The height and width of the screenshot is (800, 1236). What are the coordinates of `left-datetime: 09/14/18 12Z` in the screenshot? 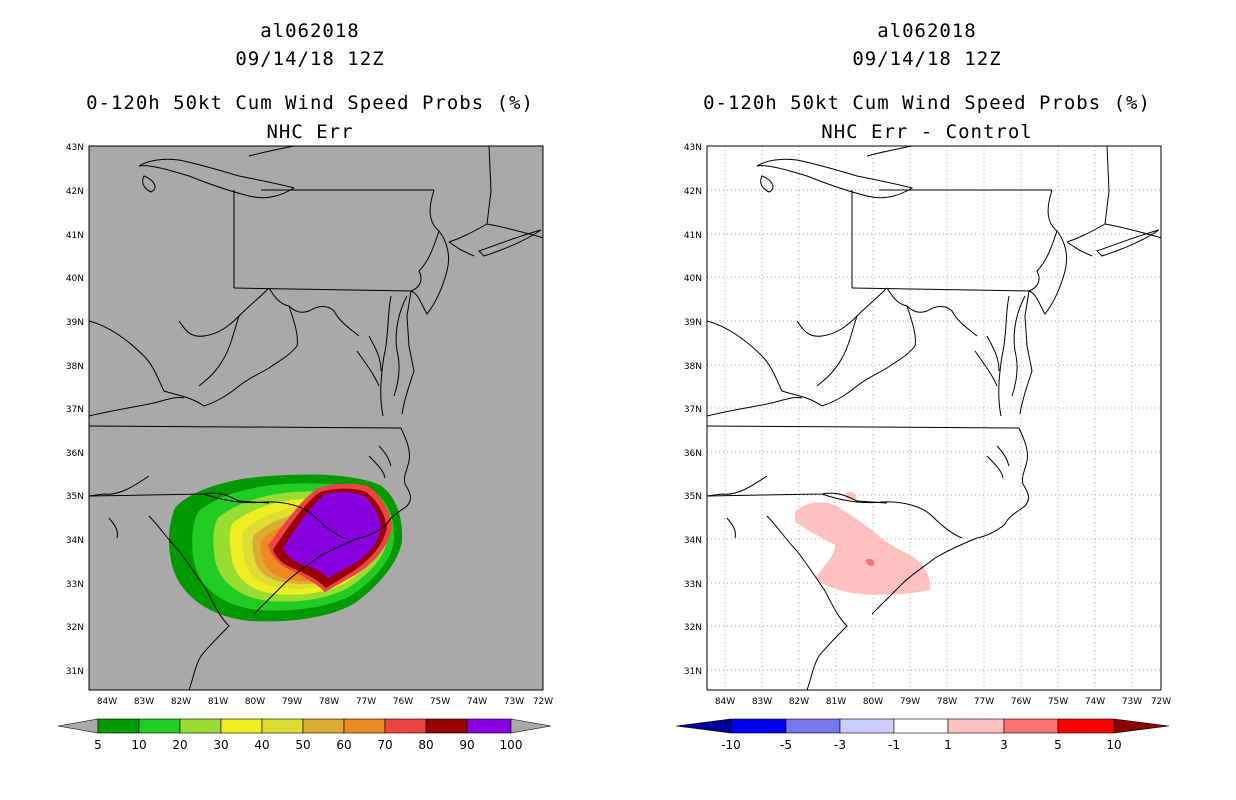 It's located at (310, 59).